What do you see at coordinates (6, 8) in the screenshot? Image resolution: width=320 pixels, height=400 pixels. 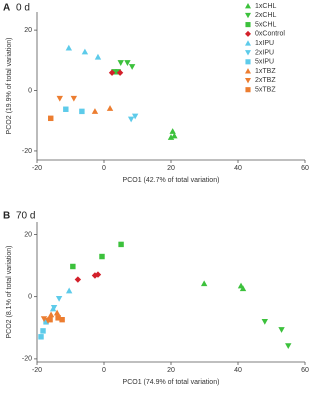 I see `panel-label: A` at bounding box center [6, 8].